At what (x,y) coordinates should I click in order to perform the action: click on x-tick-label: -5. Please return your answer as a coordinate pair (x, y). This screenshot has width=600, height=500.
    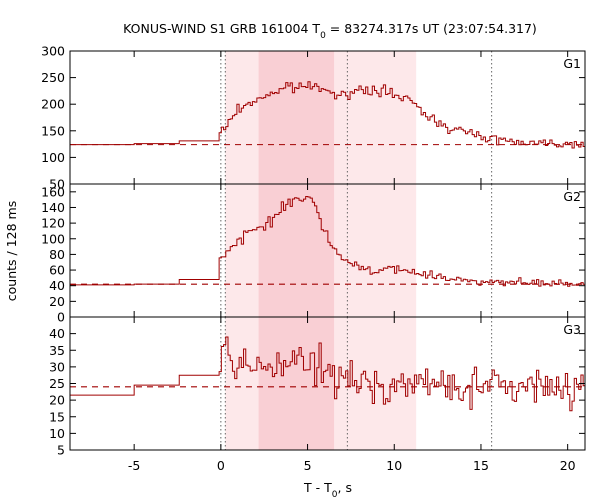
    Looking at the image, I should click on (134, 465).